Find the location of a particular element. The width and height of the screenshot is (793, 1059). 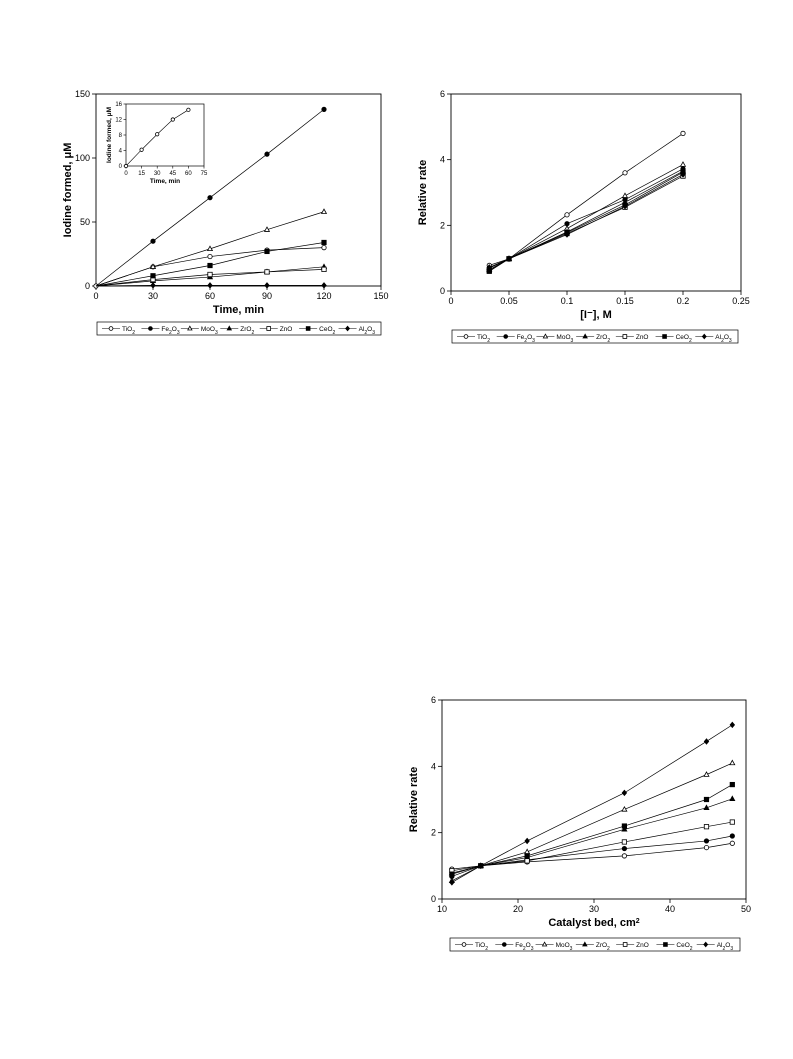

inset-x-tick-label: 45 is located at coordinates (172, 174).